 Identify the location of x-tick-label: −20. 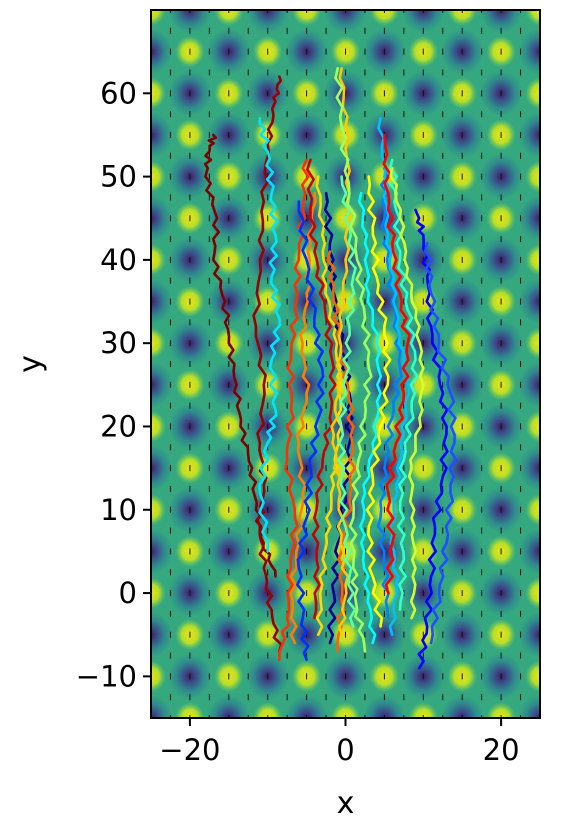
(189, 750).